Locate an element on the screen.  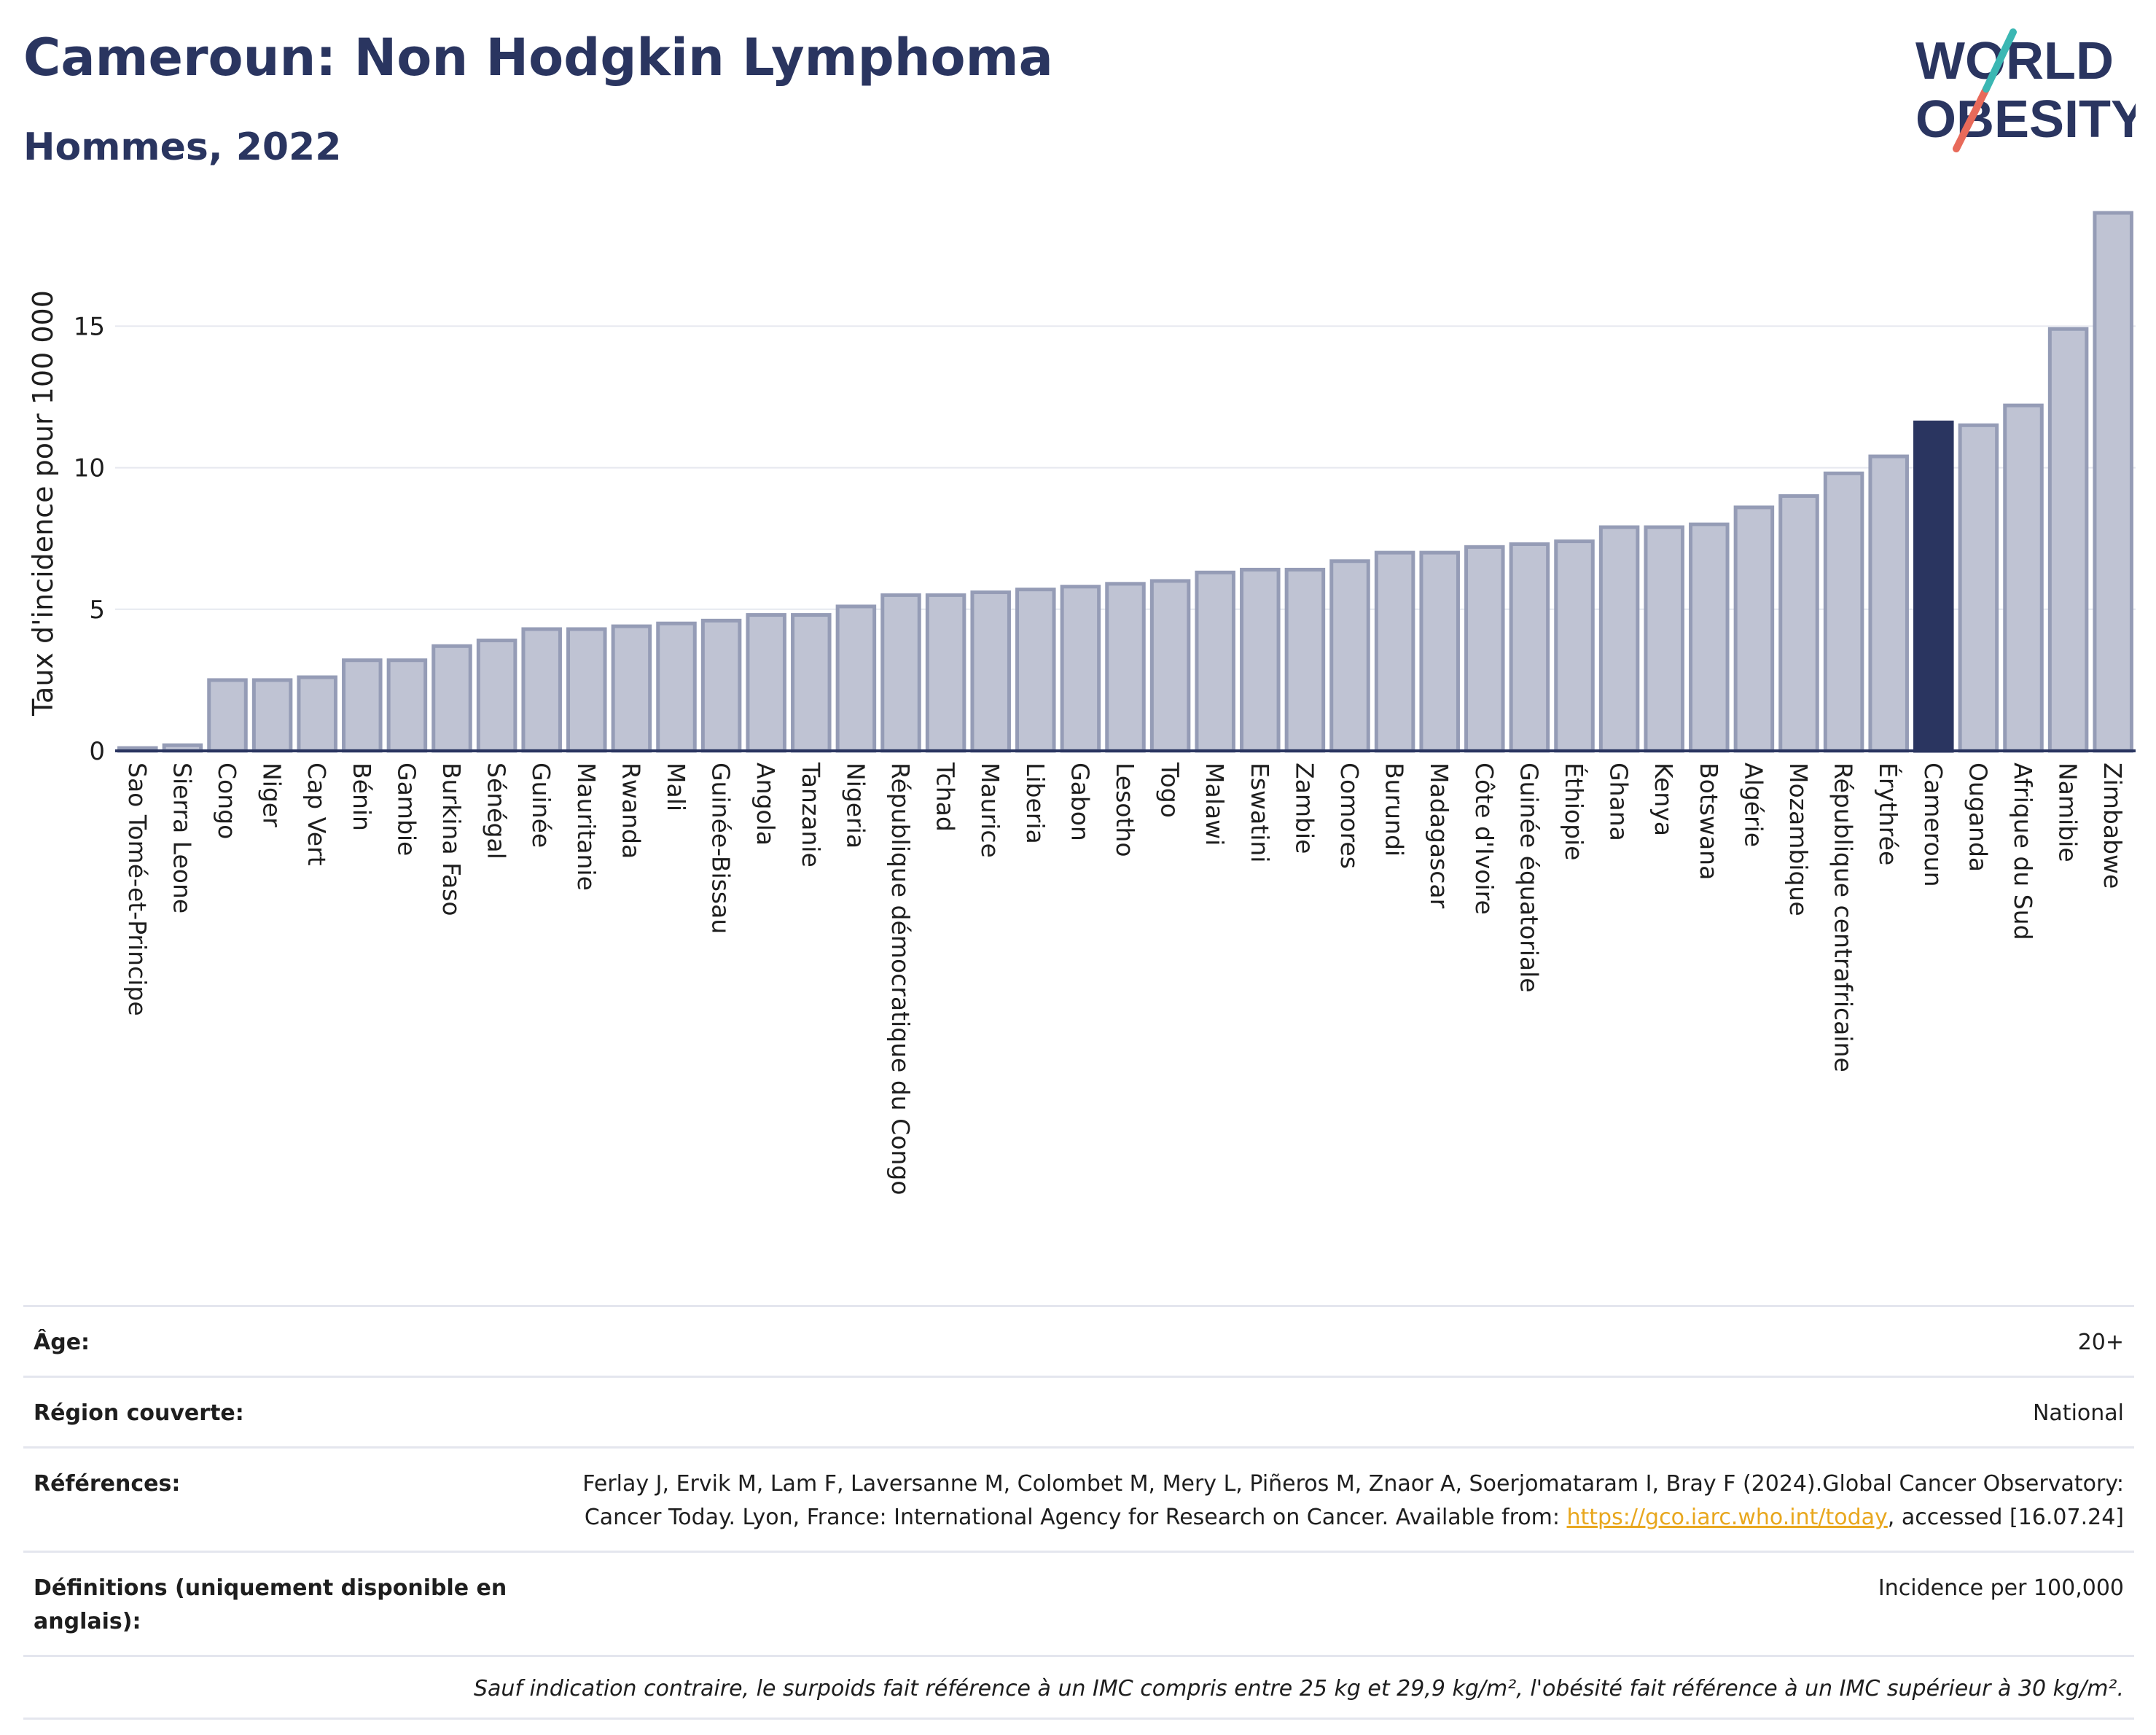
bar-togo is located at coordinates (1170, 666).